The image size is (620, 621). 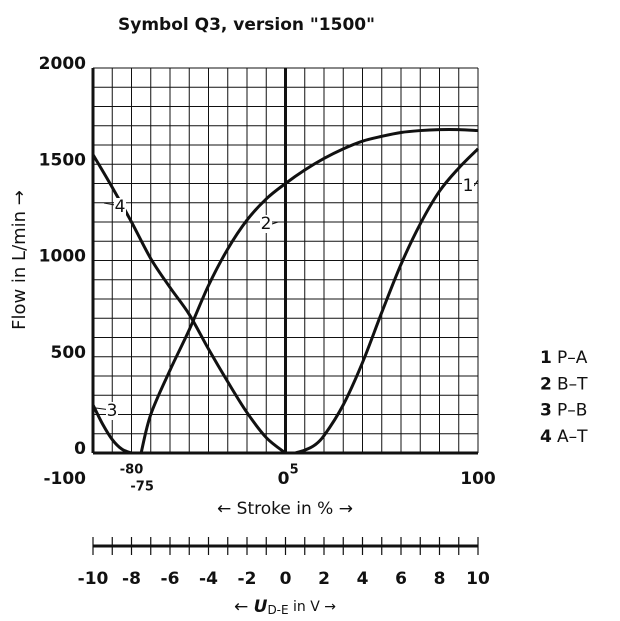 I want to click on voltage-axis-label: ← UD-E in V →, so click(x=285, y=607).